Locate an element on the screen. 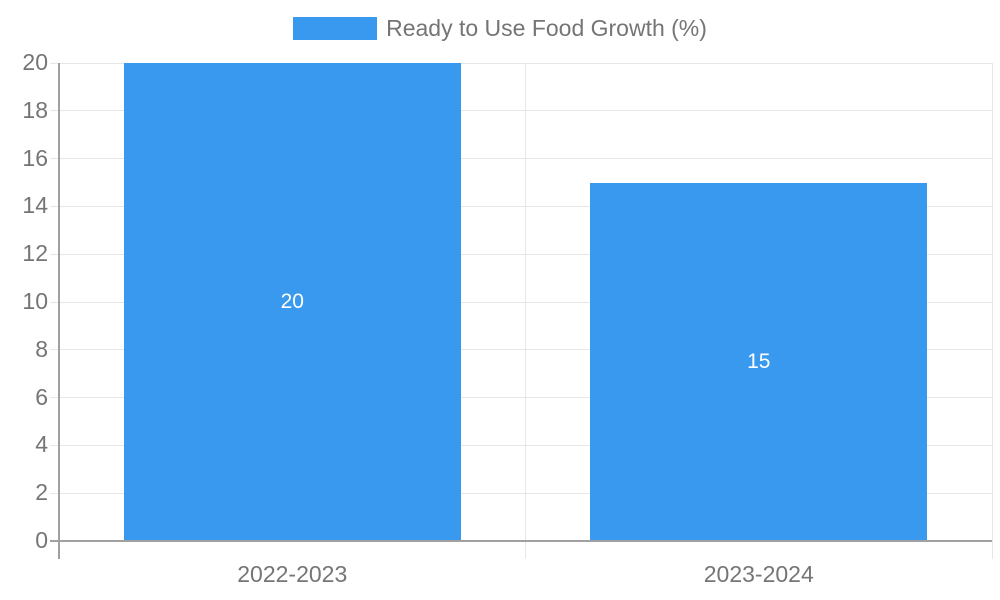 Image resolution: width=1000 pixels, height=600 pixels. y-axis-tick-label: 2 is located at coordinates (41, 492).